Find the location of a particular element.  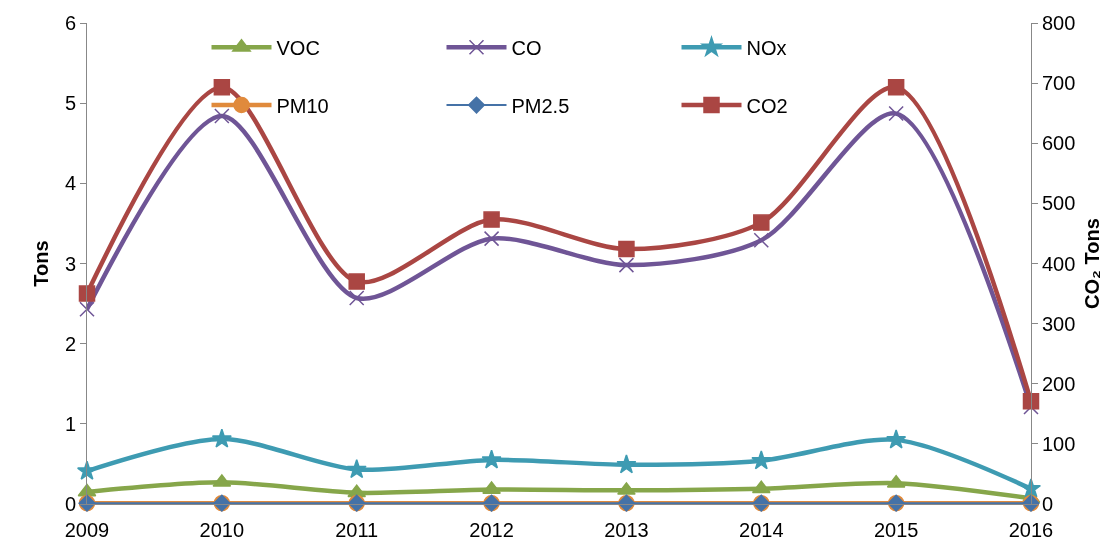

legend-label: PM2.5 is located at coordinates (540, 105).